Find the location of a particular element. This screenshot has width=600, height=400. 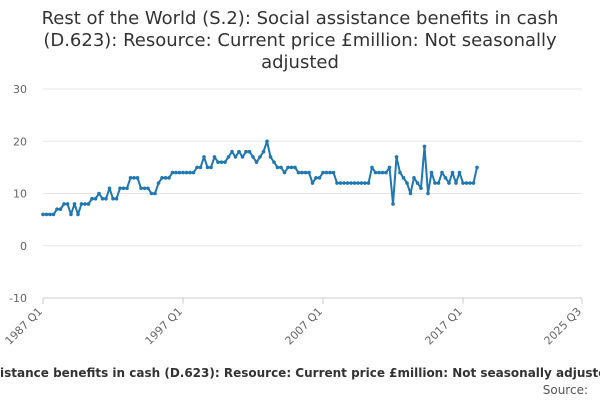

series-line-group is located at coordinates (260, 178).